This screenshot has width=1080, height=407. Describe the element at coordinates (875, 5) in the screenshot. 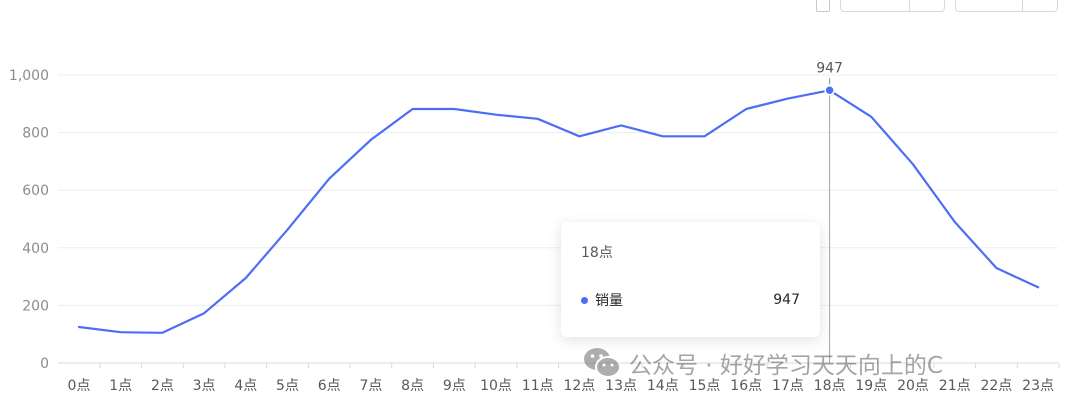

I see `metric-select-value` at that location.